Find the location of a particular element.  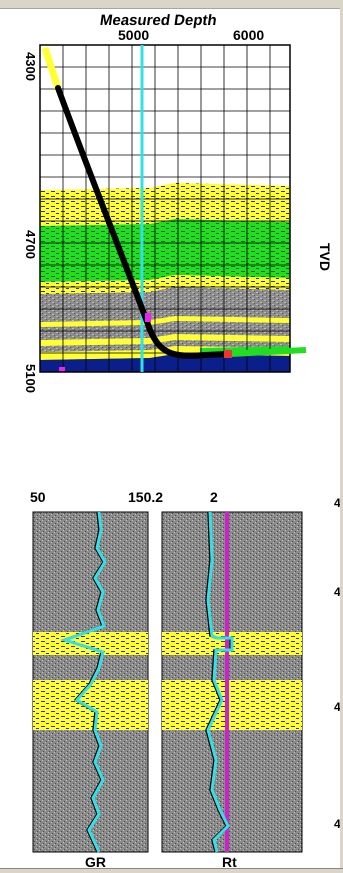

window-bottom-edge is located at coordinates (171, 870).